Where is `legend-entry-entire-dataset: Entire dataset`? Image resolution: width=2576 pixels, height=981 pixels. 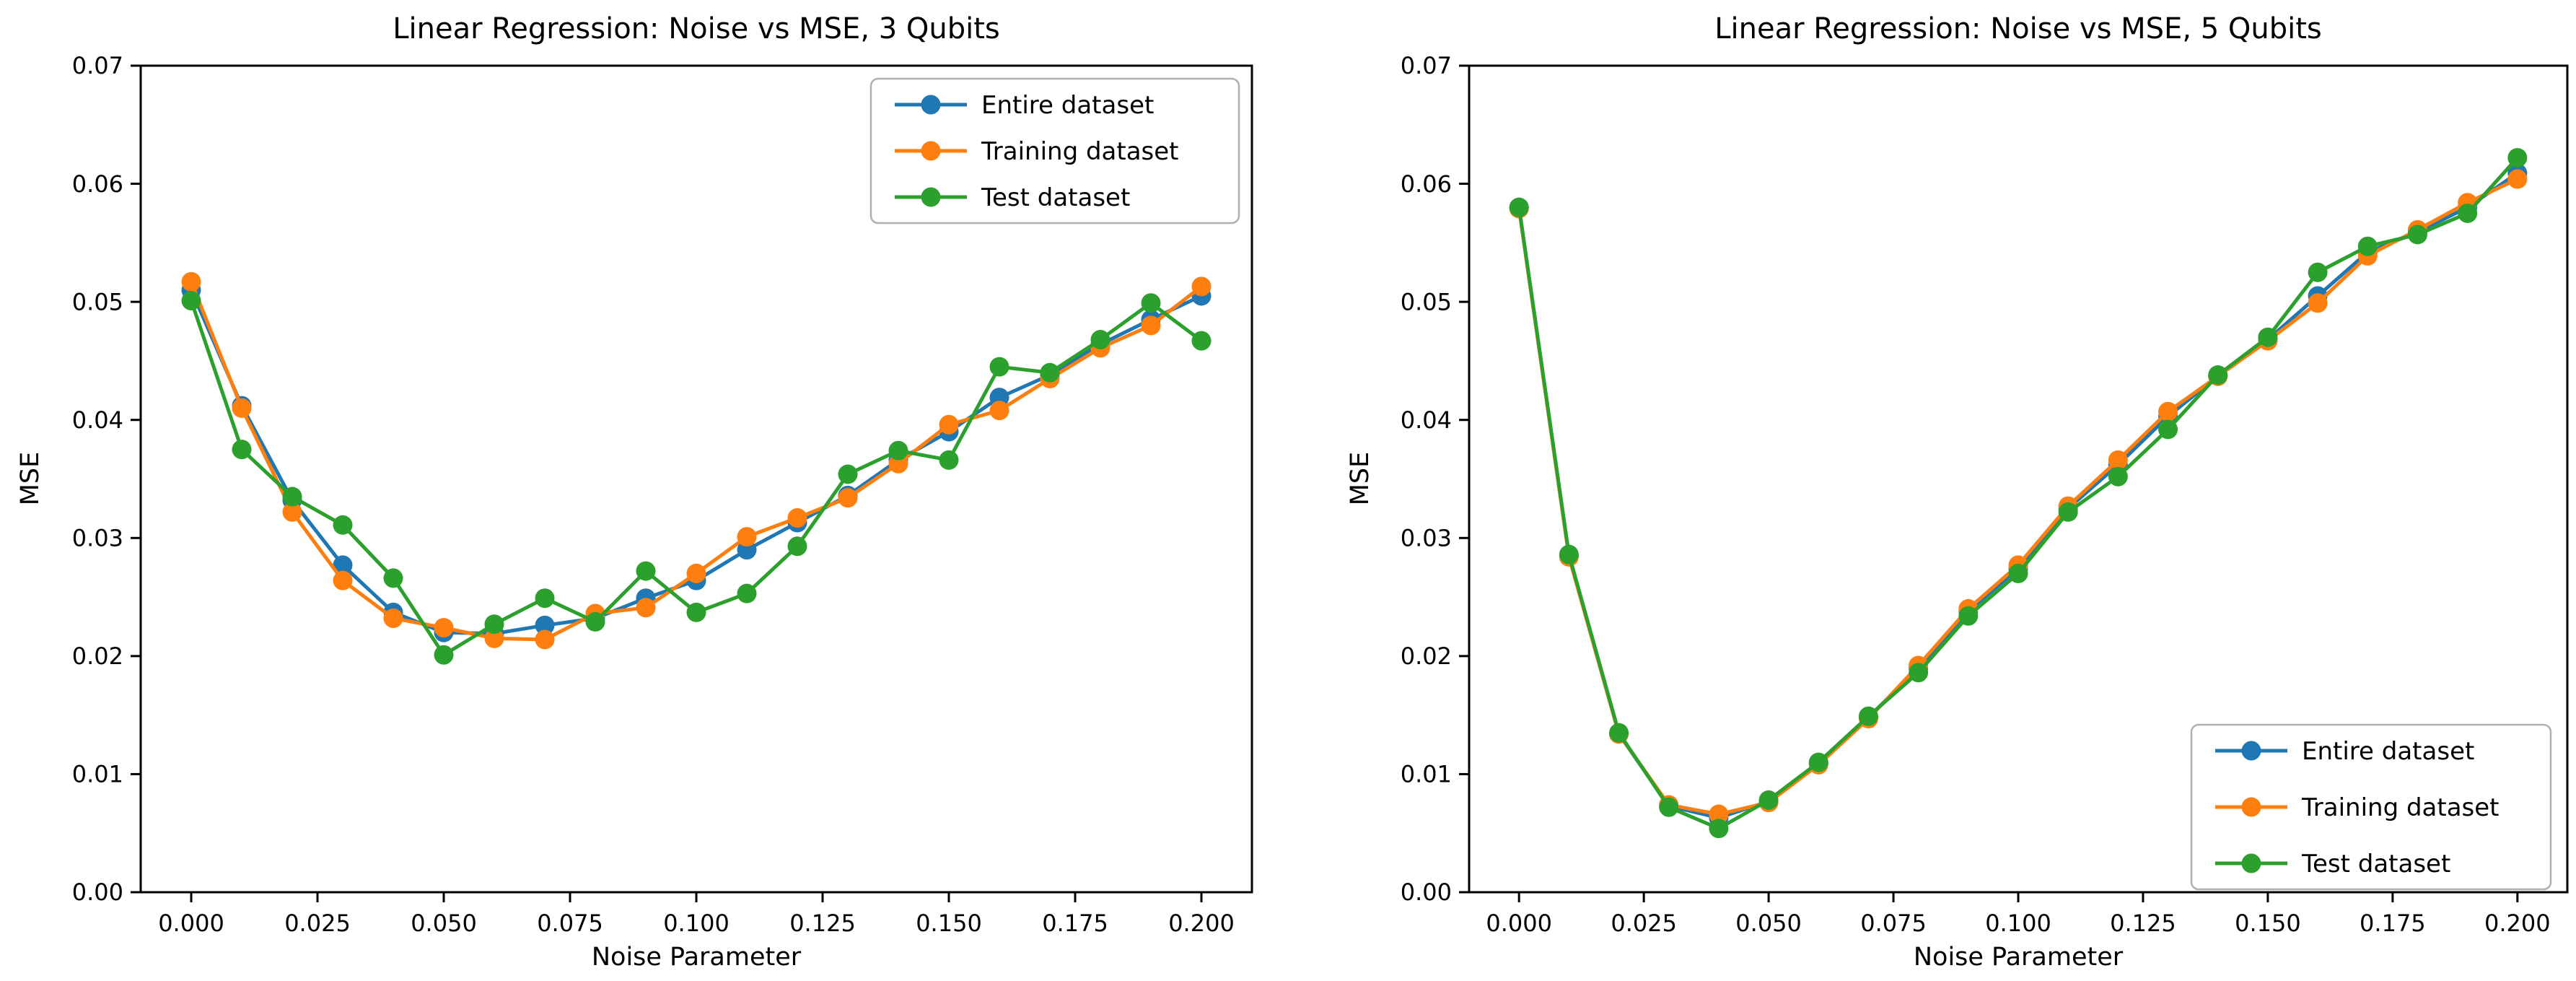 legend-entry-entire-dataset: Entire dataset is located at coordinates (2344, 751).